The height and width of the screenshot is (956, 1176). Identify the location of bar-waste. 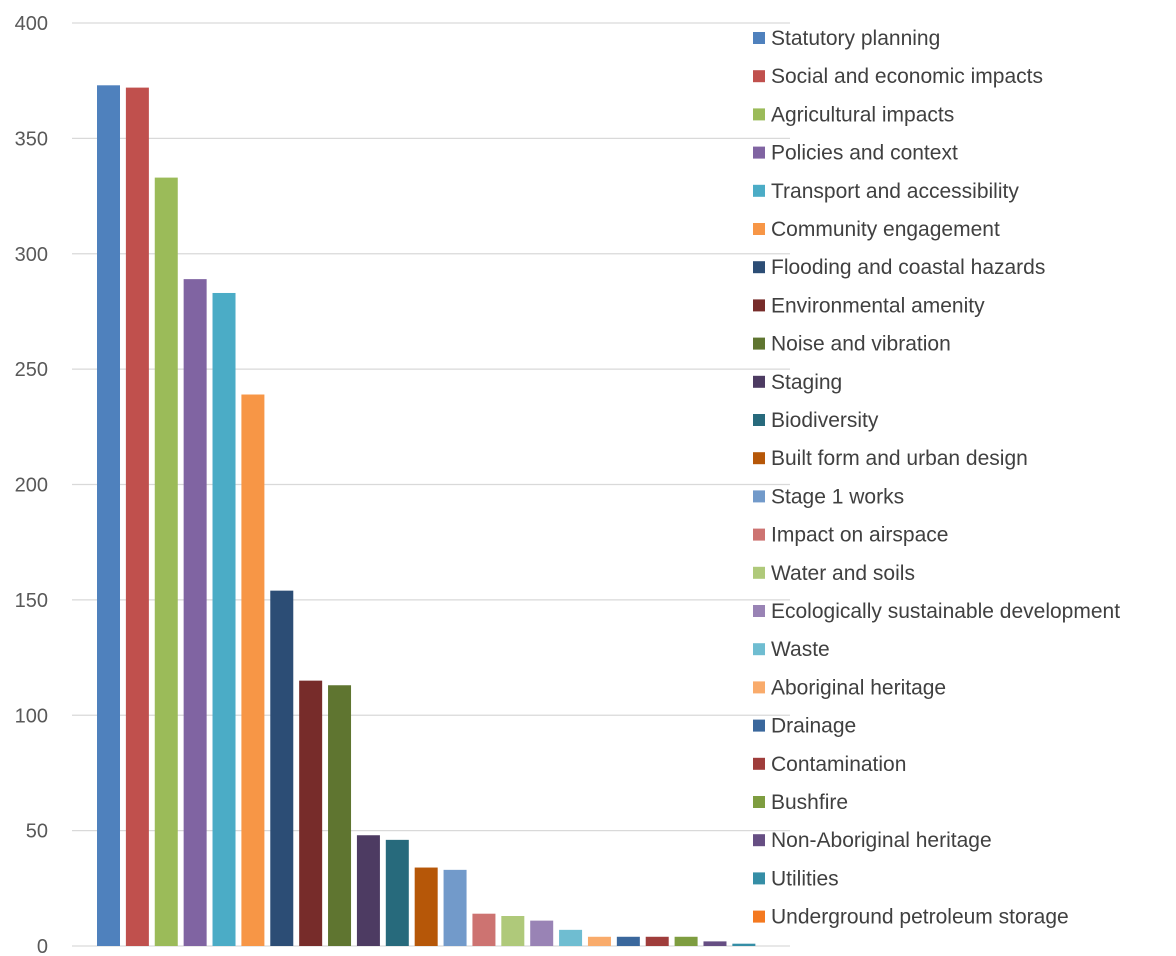
(571, 937).